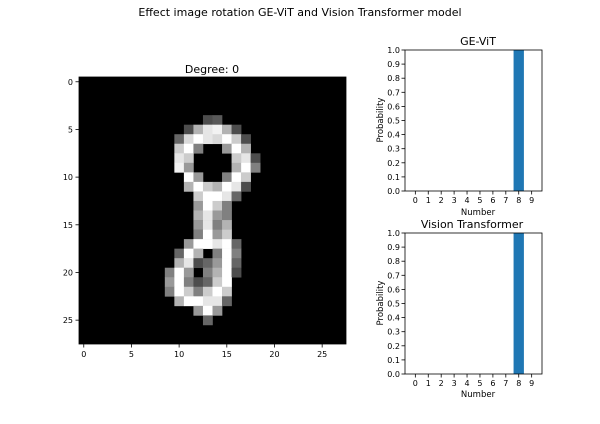  What do you see at coordinates (473, 303) in the screenshot?
I see `vision-transformer-axes-frame` at bounding box center [473, 303].